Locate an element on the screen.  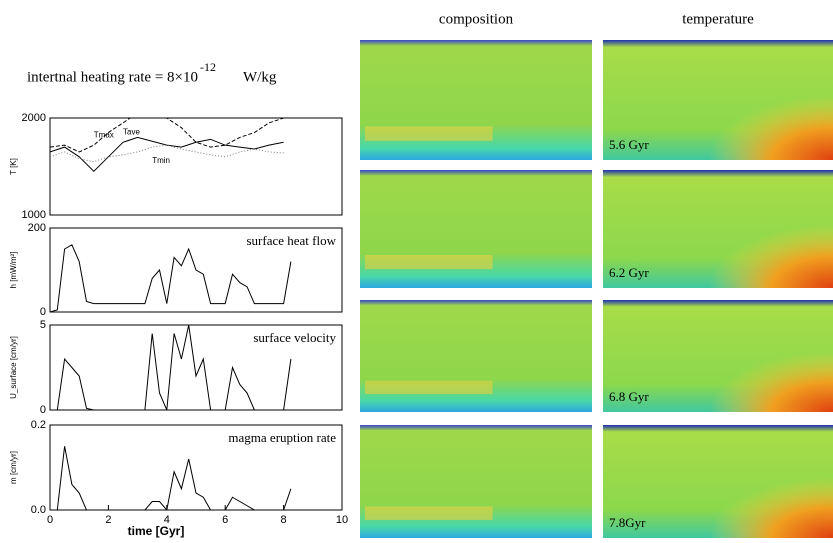
heading: intertnal heating rate = 8×10 is located at coordinates (112, 77).